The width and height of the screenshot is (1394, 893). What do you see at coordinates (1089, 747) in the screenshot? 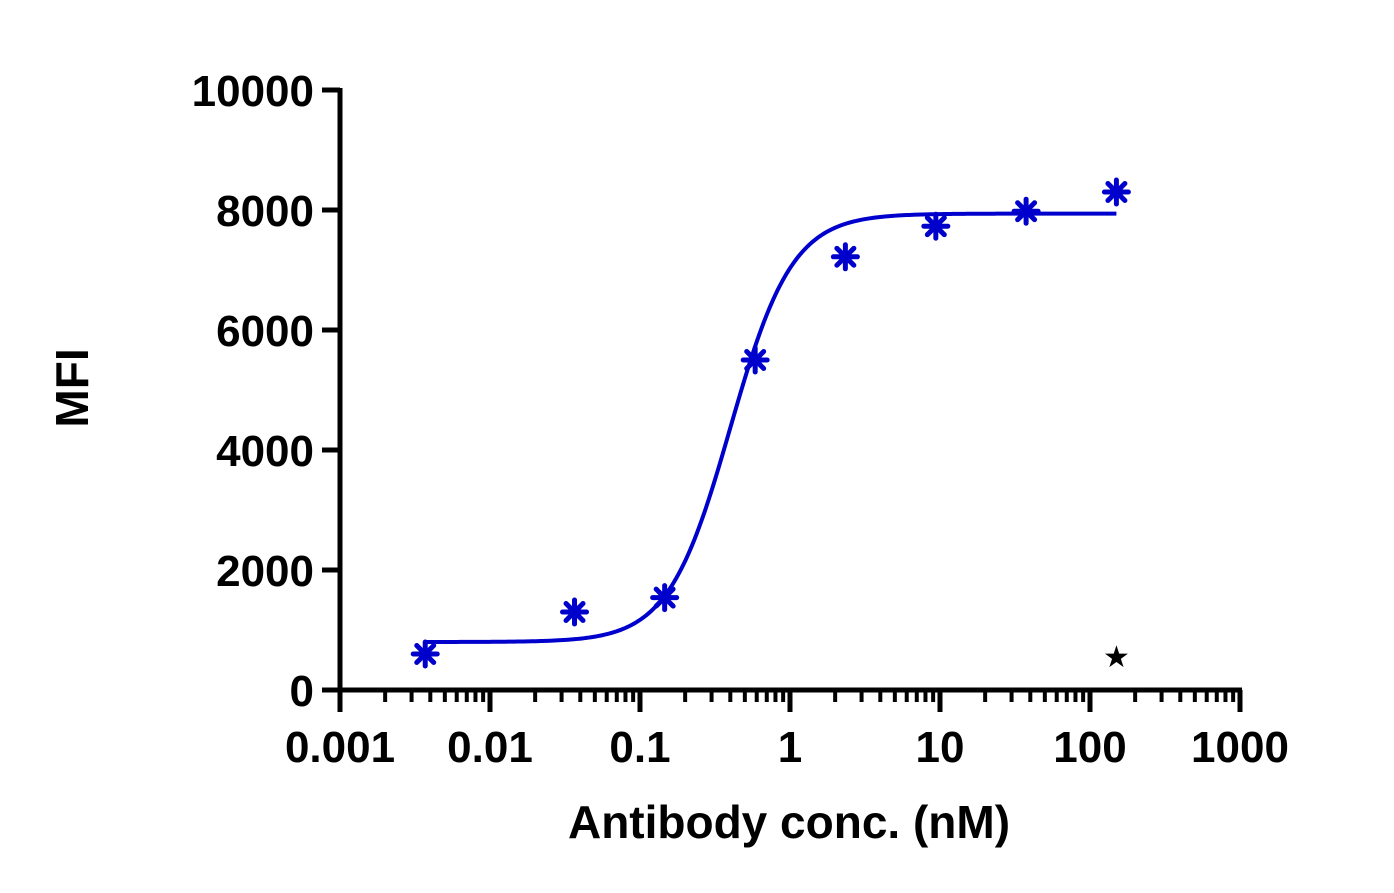
I see `x-tick-label: 100` at bounding box center [1089, 747].